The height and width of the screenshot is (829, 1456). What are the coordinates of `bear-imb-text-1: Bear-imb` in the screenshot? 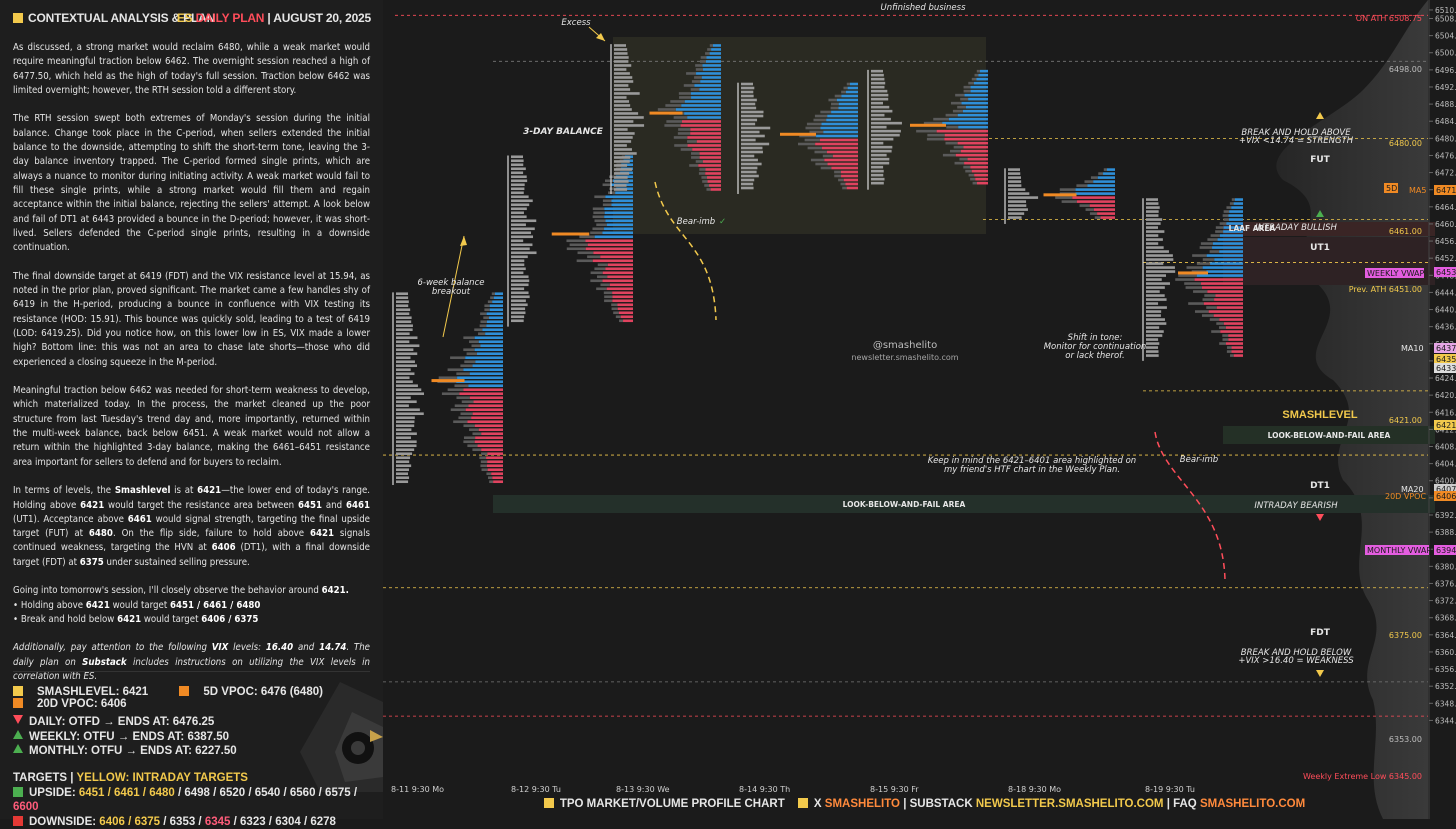 It's located at (696, 222).